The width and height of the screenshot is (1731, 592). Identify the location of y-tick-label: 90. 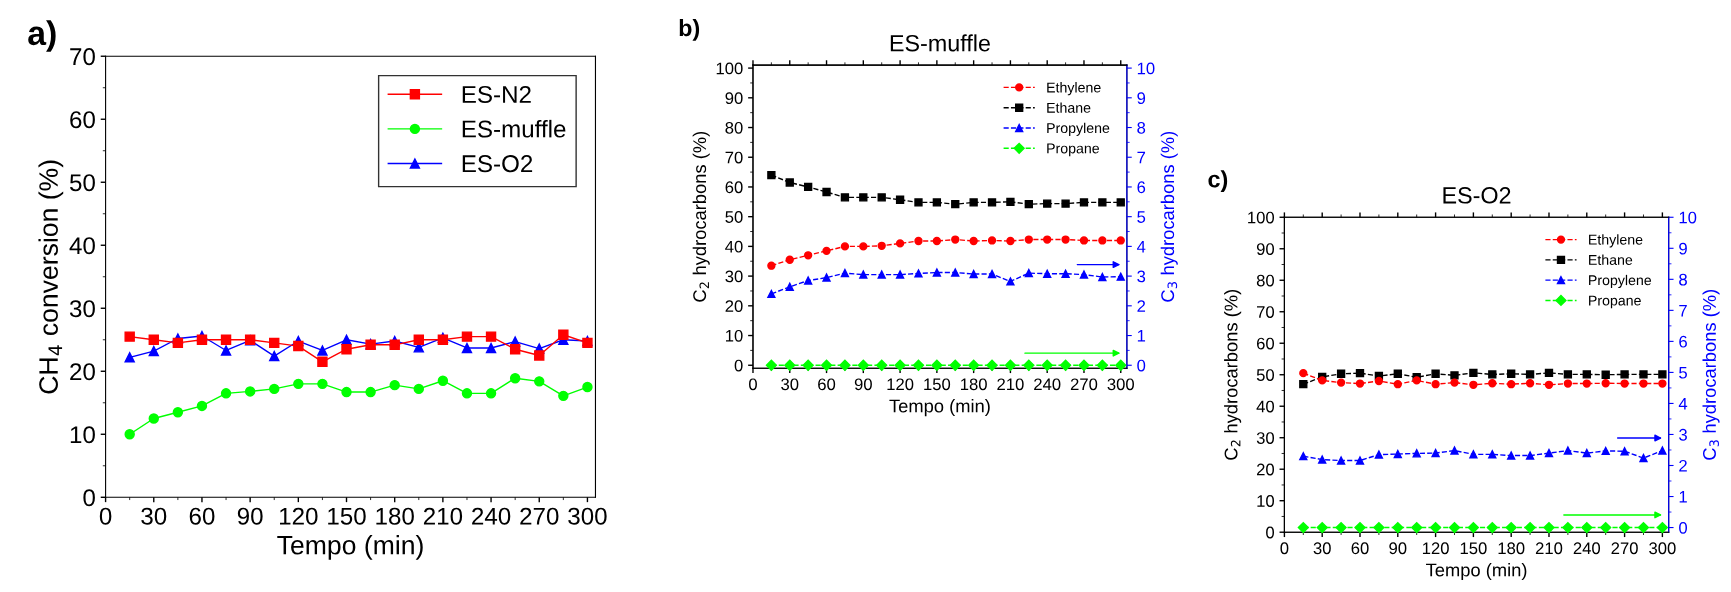
(734, 98).